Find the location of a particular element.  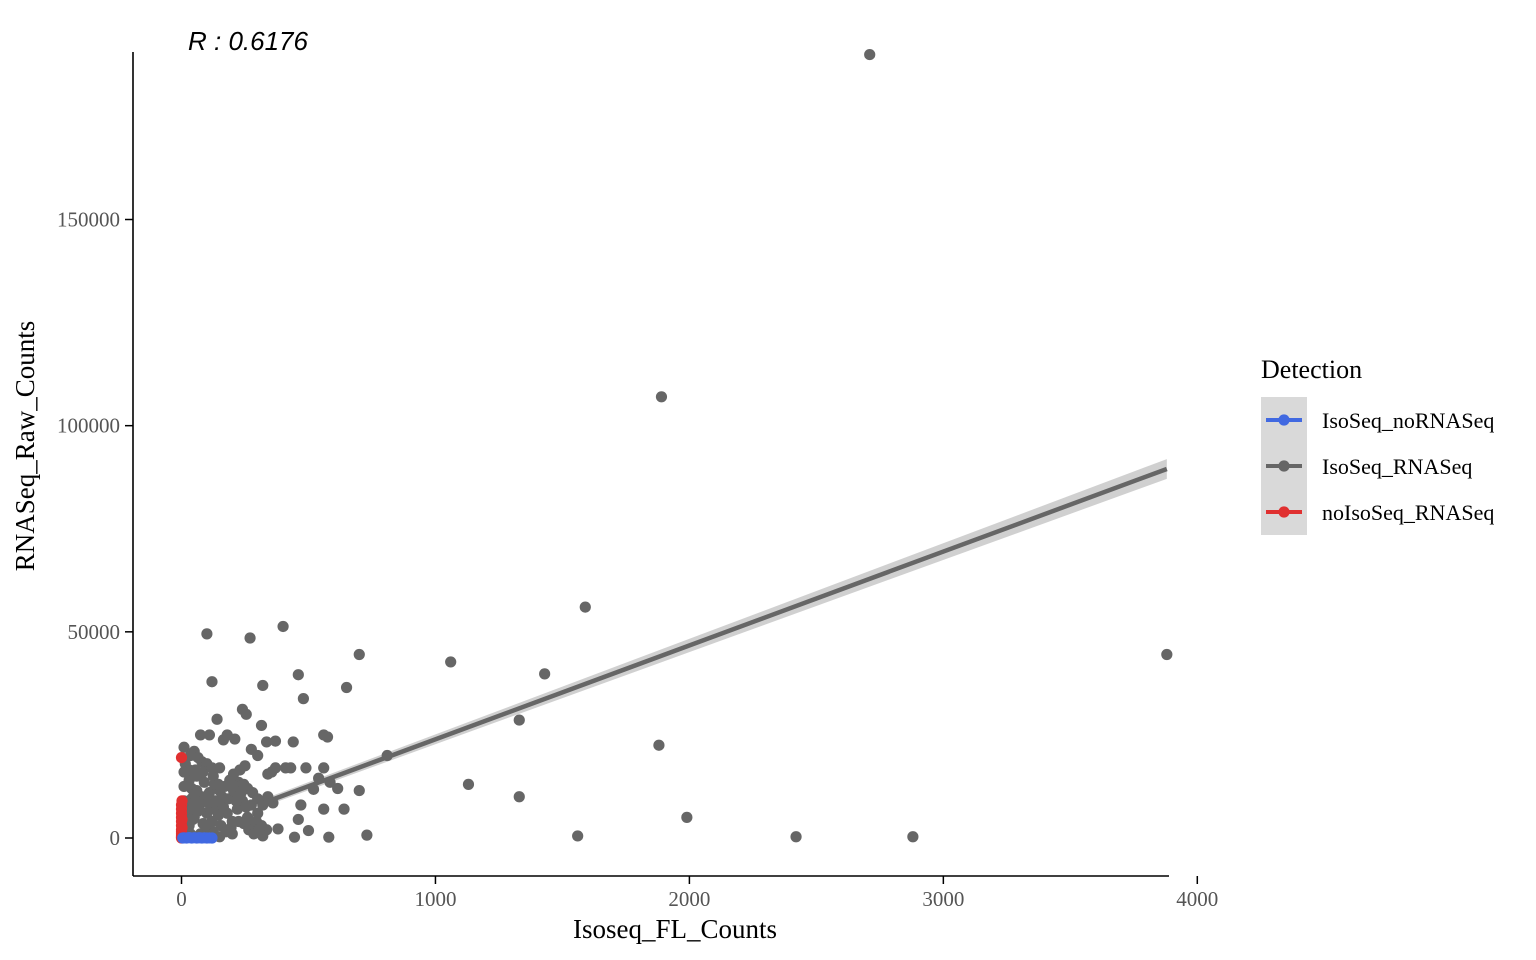

x-tick-label: 1000 is located at coordinates (435, 899).